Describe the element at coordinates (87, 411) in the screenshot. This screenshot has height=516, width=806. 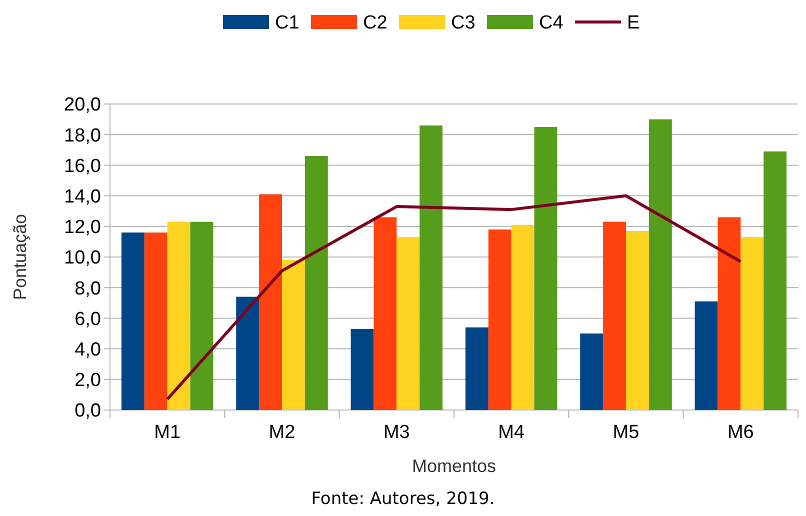
I see `y-tick-label: 0,0` at that location.